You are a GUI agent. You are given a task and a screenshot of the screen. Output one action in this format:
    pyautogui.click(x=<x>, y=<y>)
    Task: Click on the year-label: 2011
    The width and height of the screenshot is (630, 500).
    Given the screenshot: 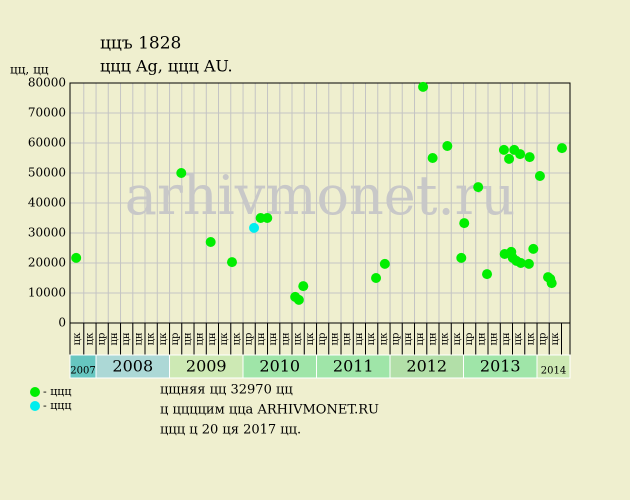 What is the action you would take?
    pyautogui.click(x=353, y=366)
    